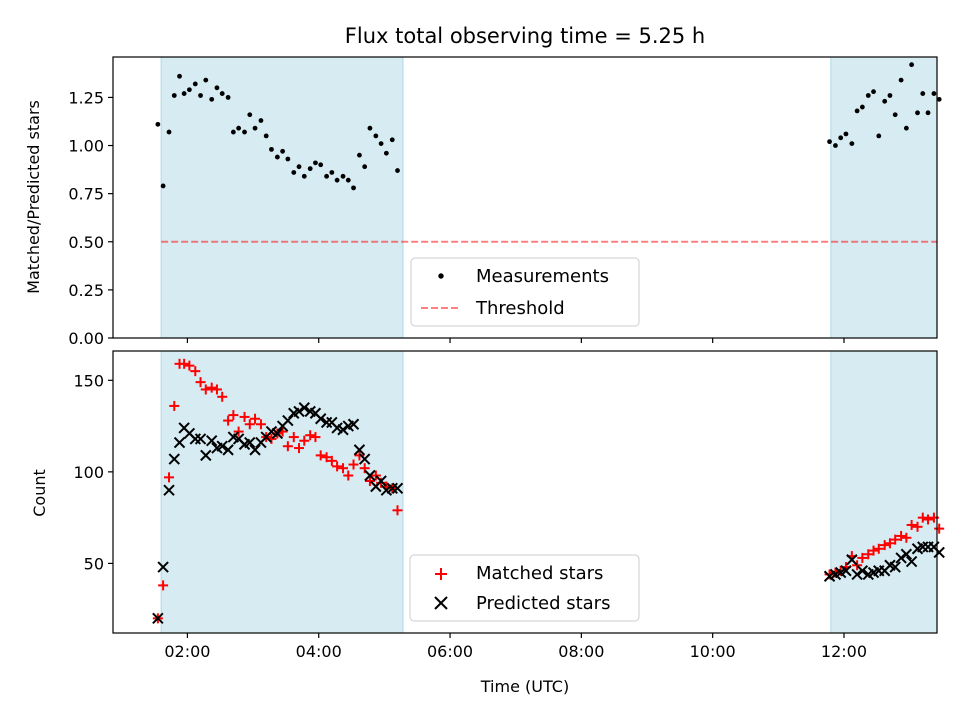 The height and width of the screenshot is (720, 960). What do you see at coordinates (86, 290) in the screenshot?
I see `y-tick-label: 0.25` at bounding box center [86, 290].